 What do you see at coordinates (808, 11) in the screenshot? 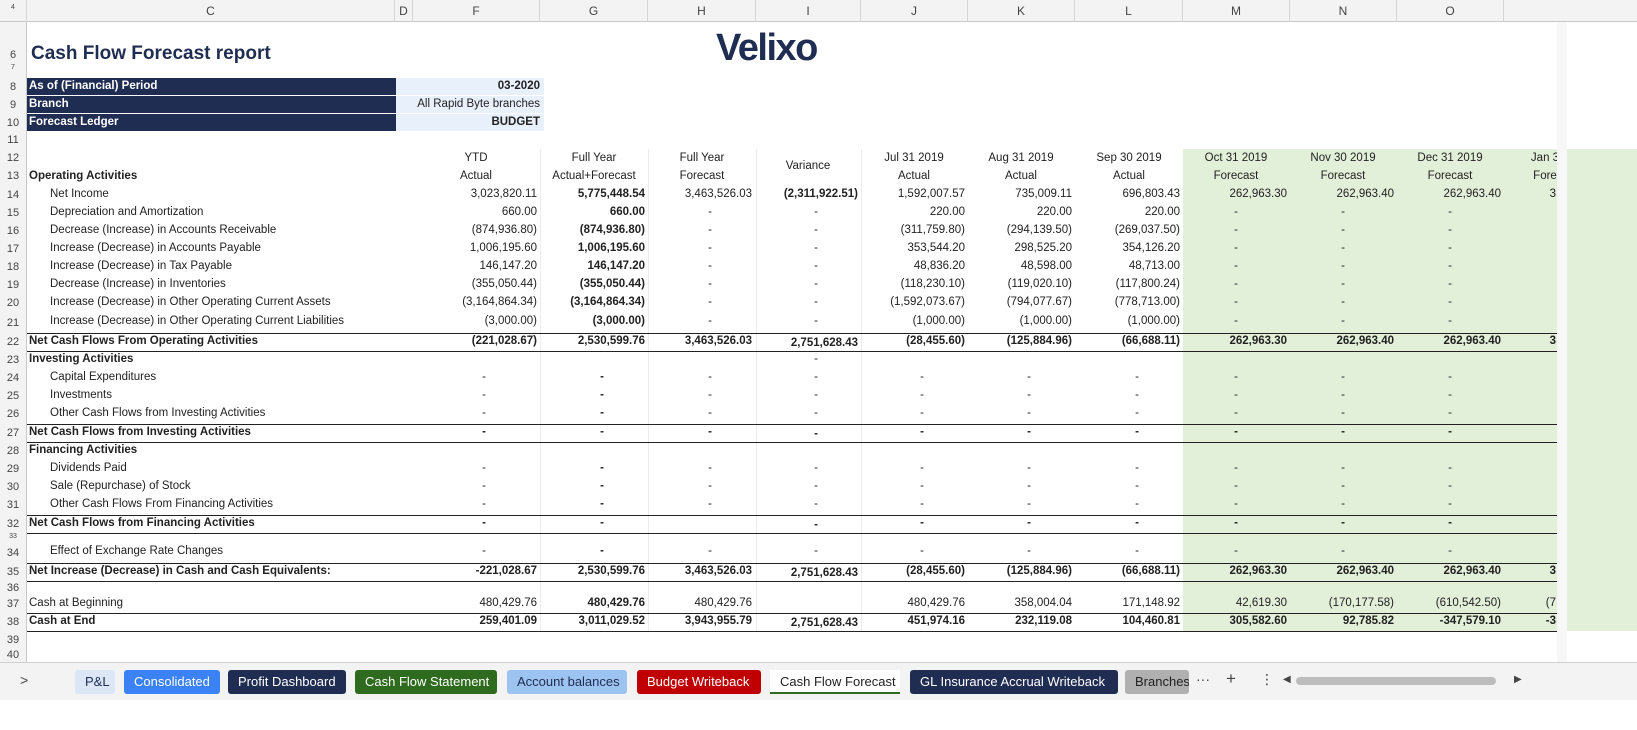
I see `col-header-i: I` at bounding box center [808, 11].